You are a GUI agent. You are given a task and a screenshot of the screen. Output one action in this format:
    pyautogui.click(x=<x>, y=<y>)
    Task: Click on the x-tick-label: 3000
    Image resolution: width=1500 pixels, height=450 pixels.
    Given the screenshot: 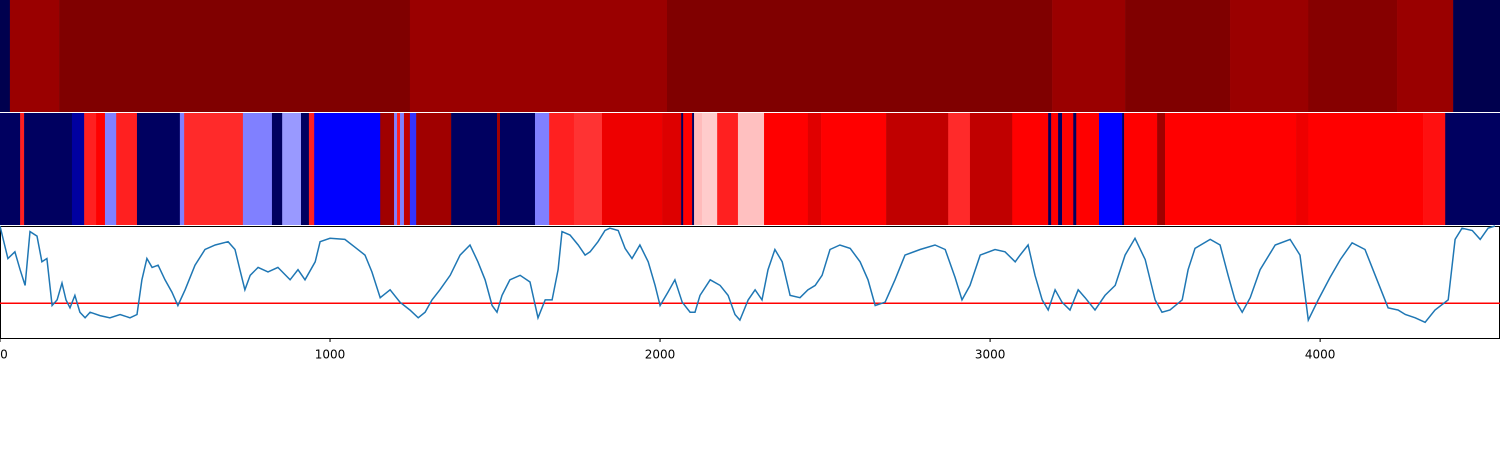 What is the action you would take?
    pyautogui.click(x=990, y=355)
    